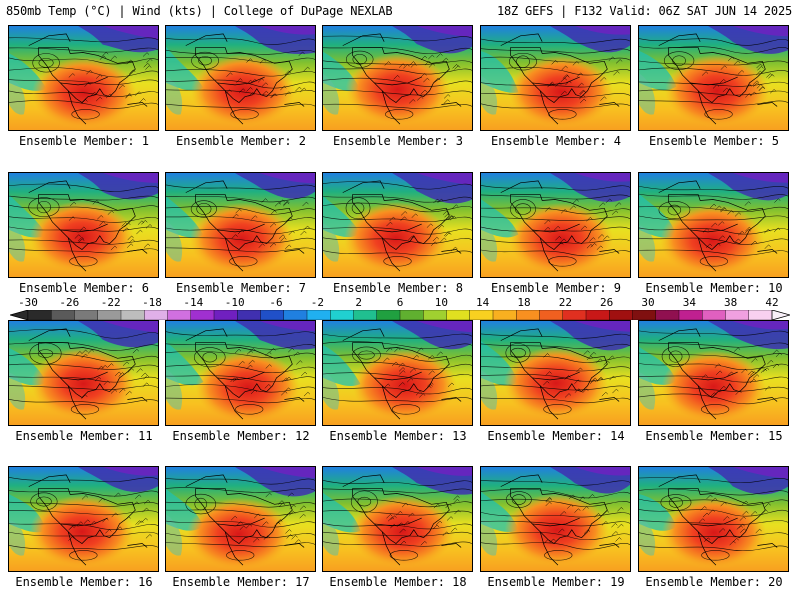 This screenshot has width=800, height=600. Describe the element at coordinates (648, 302) in the screenshot. I see `colorbar-tick-label: 30` at that location.